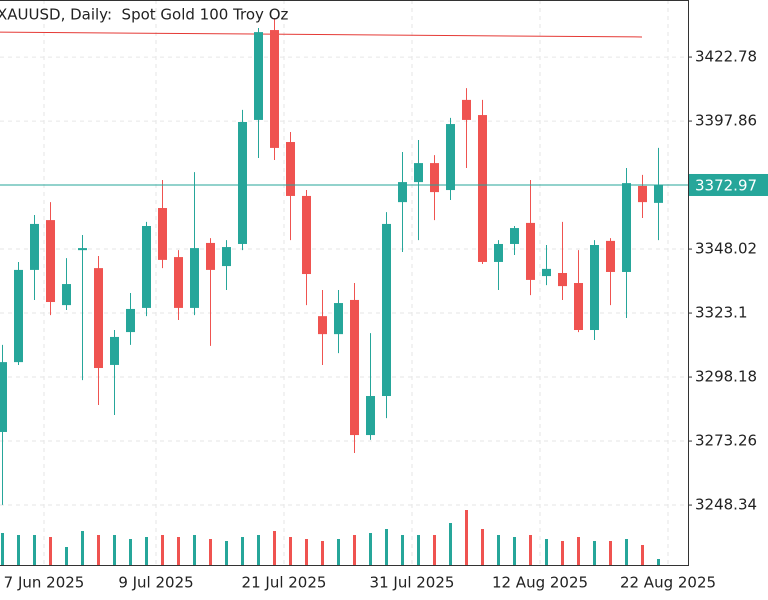 The width and height of the screenshot is (768, 600). I want to click on y-tick-label: 3323.1, so click(721, 313).